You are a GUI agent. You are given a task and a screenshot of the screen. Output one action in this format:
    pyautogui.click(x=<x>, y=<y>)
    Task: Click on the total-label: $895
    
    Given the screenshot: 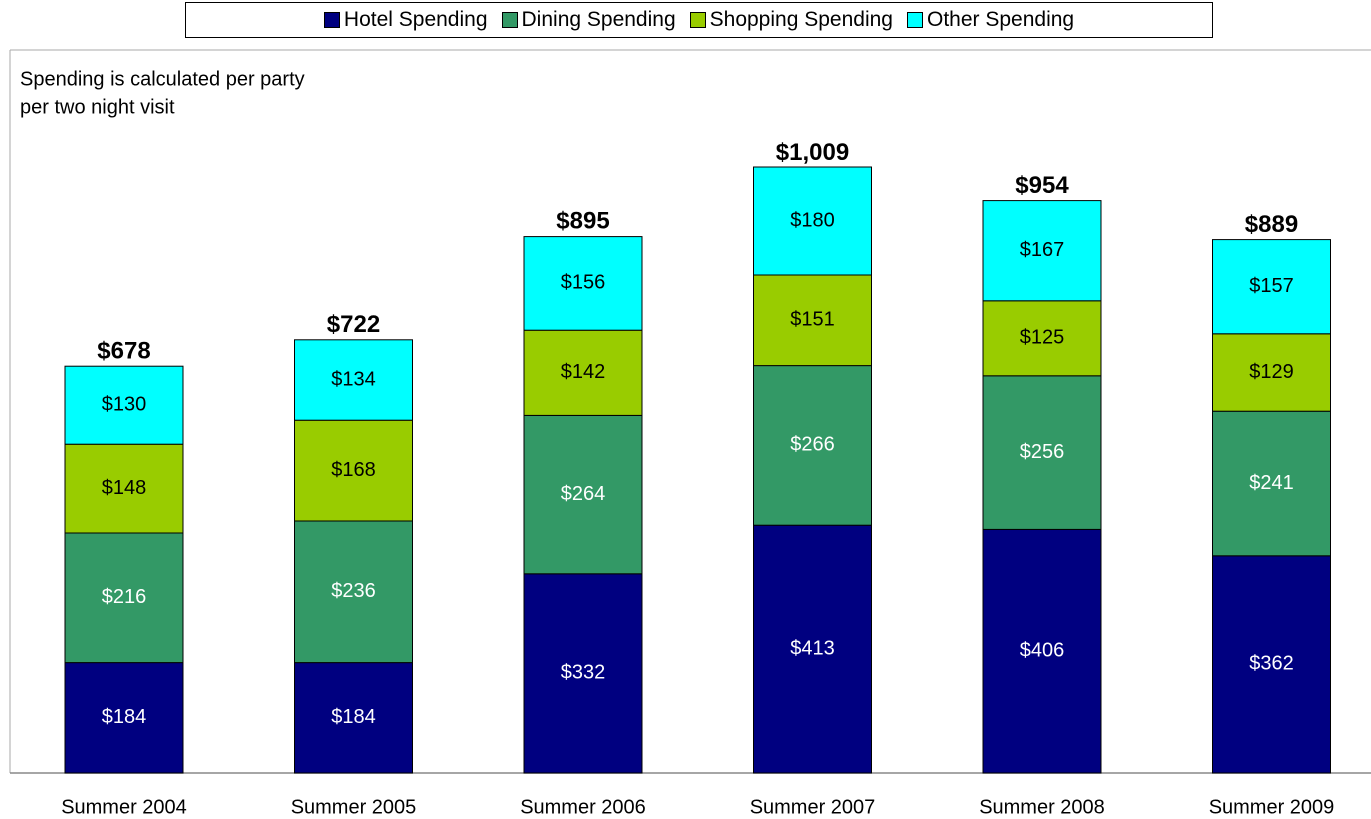 What is the action you would take?
    pyautogui.click(x=582, y=220)
    